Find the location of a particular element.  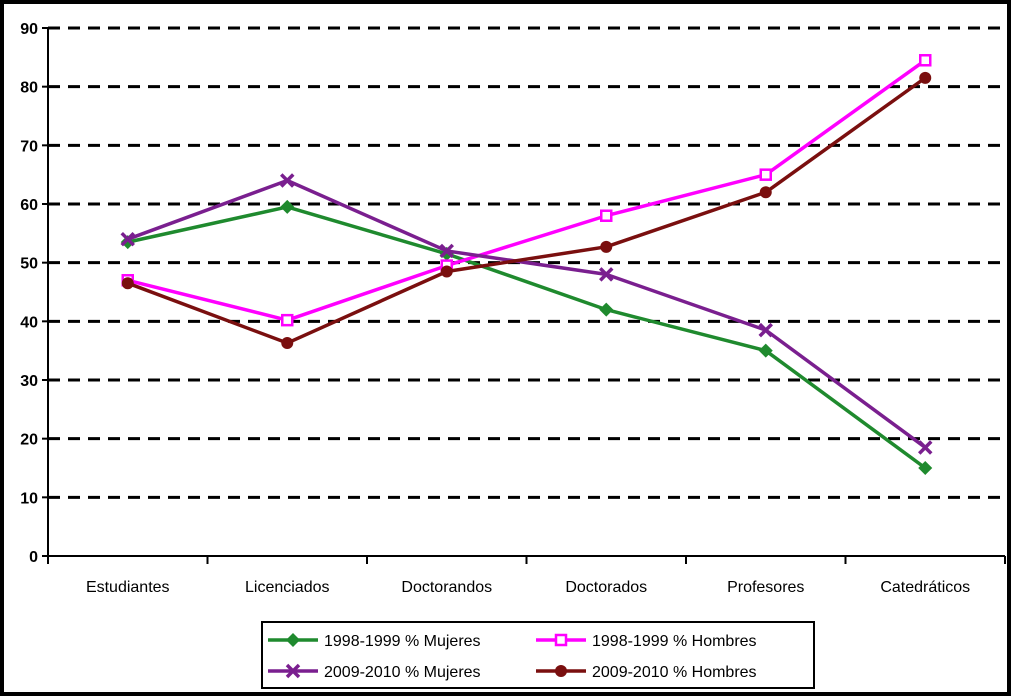

y-tick-label: 80 is located at coordinates (29, 88).